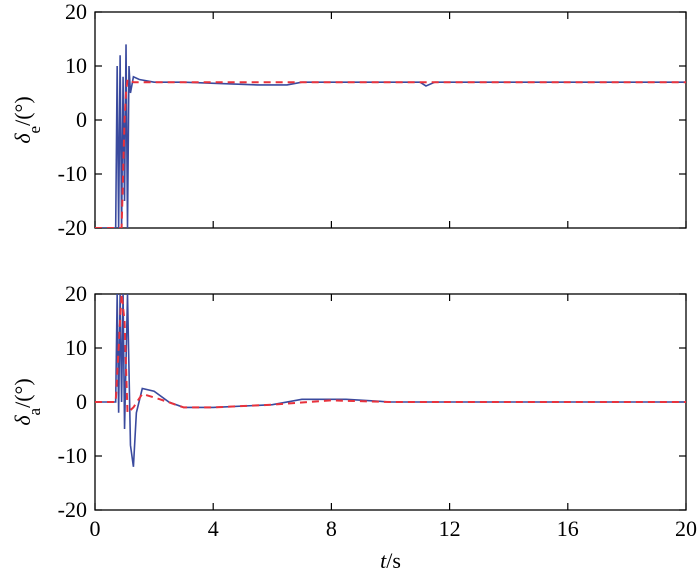 This screenshot has width=700, height=577. I want to click on x-label-unit: /s, so click(393, 560).